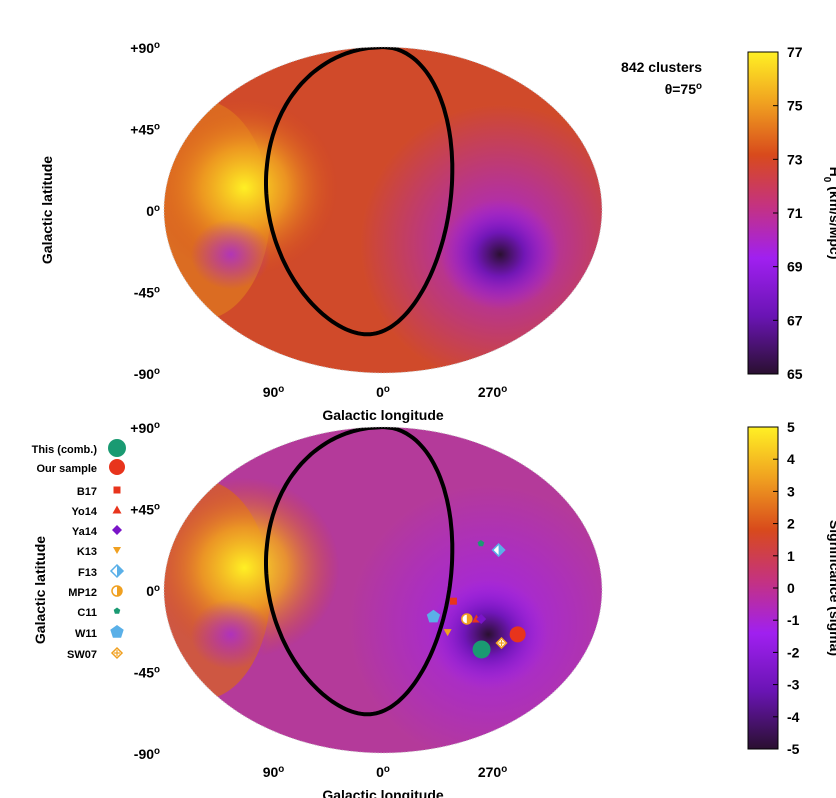 This screenshot has width=836, height=798. What do you see at coordinates (82, 655) in the screenshot?
I see `legend-label-10: SW07` at bounding box center [82, 655].